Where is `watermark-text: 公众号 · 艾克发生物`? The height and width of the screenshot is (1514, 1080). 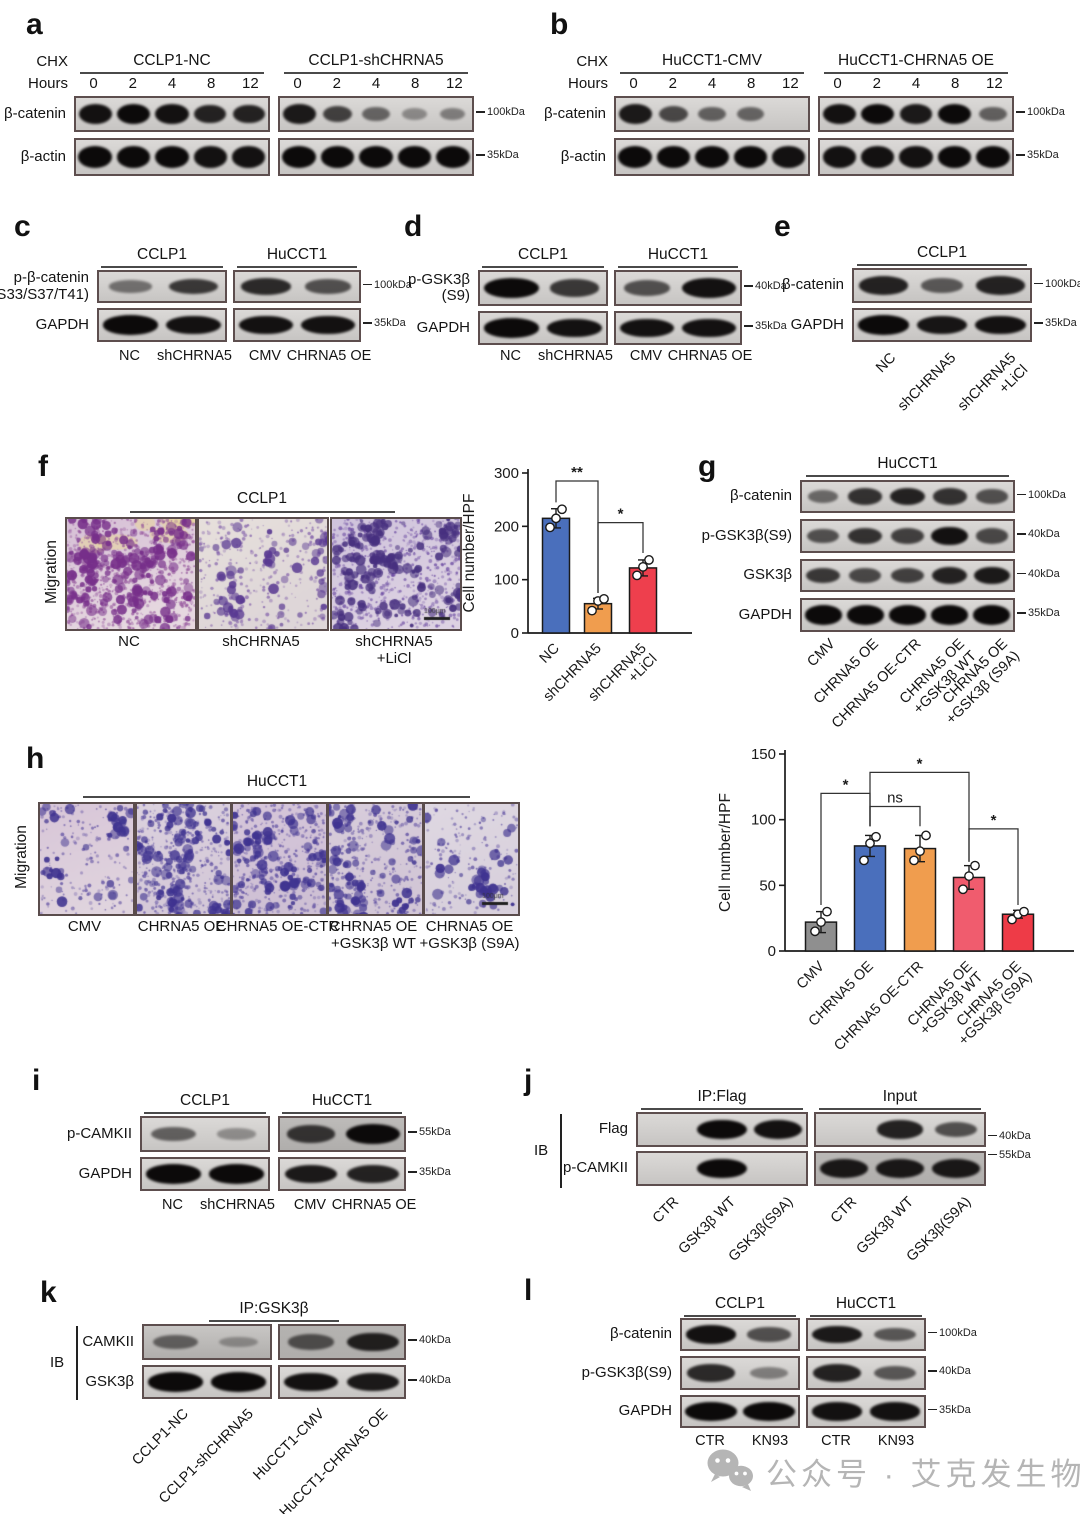 watermark-text: 公众号 · 艾克发生物 is located at coordinates (923, 1474).